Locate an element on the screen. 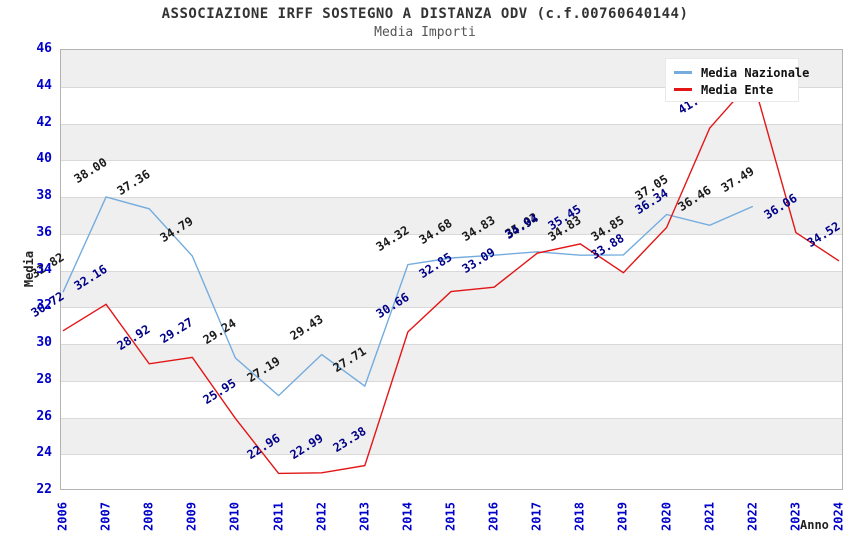  legend-item-media-ente: Media Ente is located at coordinates (736, 89).